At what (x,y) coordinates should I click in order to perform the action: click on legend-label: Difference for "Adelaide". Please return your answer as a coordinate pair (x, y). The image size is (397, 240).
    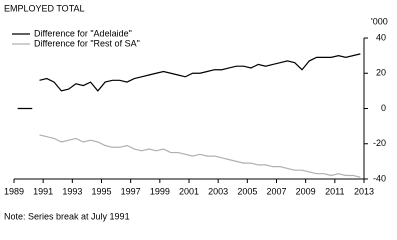
    Looking at the image, I should click on (83, 33).